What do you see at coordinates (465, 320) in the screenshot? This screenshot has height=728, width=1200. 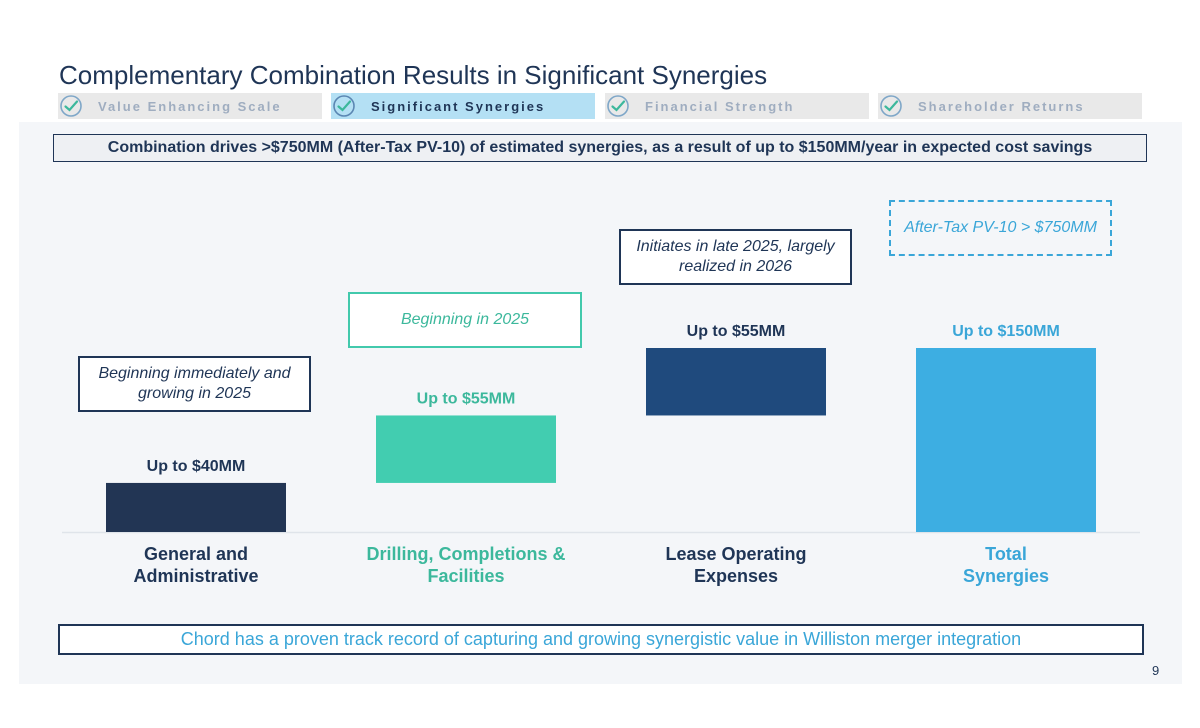 I see `note-dcf: Beginning in 2025` at bounding box center [465, 320].